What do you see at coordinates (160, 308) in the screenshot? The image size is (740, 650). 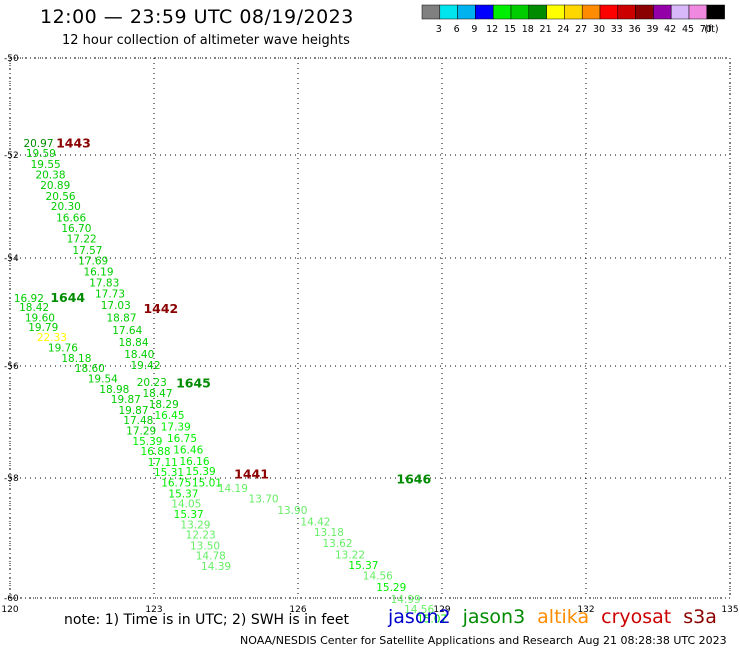 I see `pass-number-label: 1442` at bounding box center [160, 308].